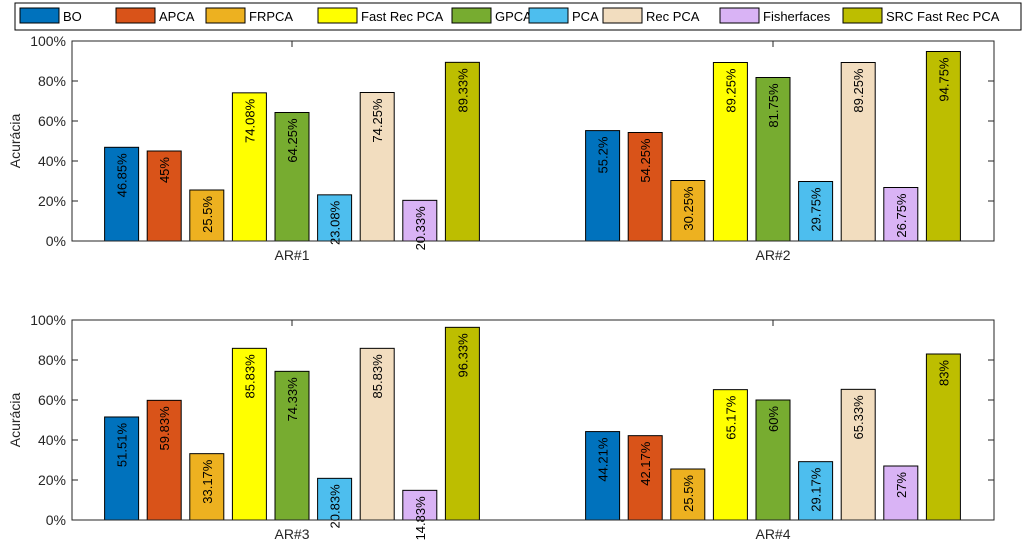 The height and width of the screenshot is (552, 1030). Describe the element at coordinates (673, 16) in the screenshot. I see `legend-entry-label: Rec PCA` at that location.